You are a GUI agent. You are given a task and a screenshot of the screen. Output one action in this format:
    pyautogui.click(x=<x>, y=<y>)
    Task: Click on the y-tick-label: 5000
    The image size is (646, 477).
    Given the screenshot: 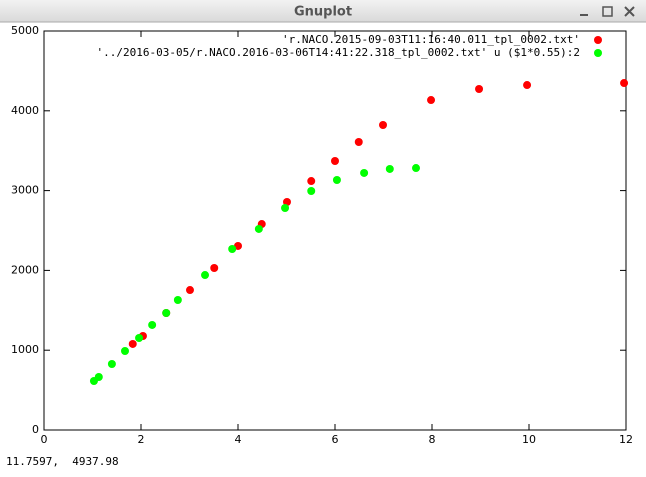 What is the action you would take?
    pyautogui.click(x=25, y=30)
    